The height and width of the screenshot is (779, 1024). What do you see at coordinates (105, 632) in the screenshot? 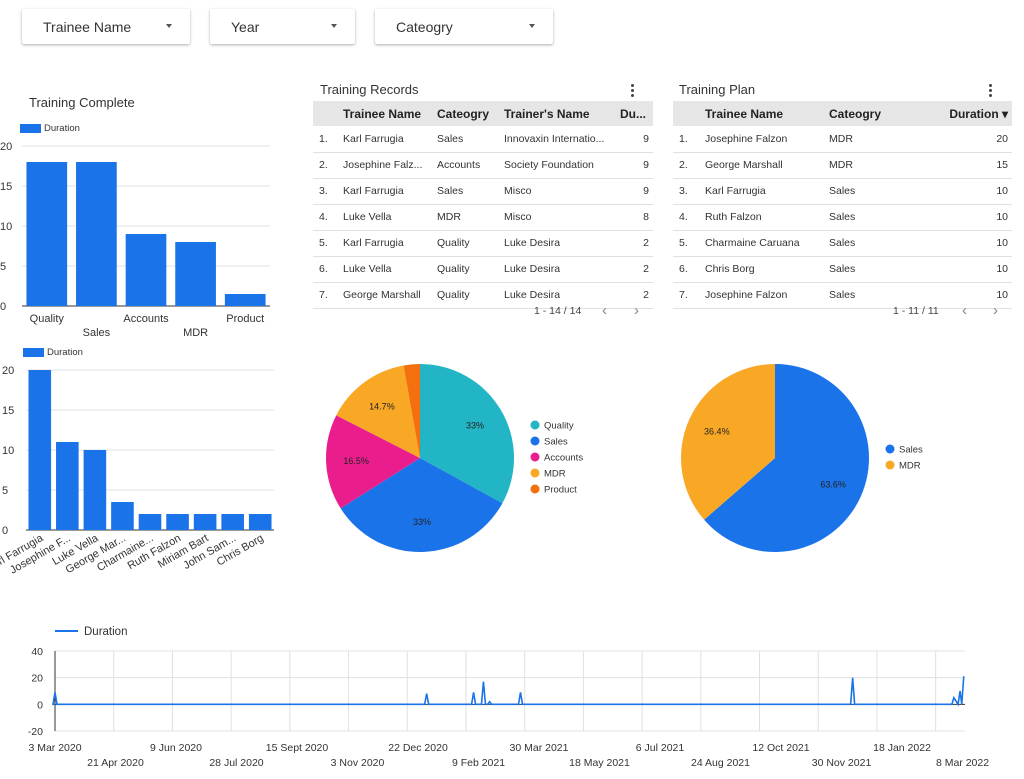
I see `legend-label: Duration` at bounding box center [105, 632].